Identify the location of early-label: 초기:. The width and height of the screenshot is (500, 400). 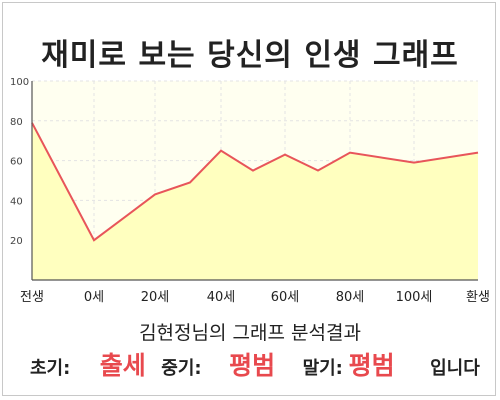
(50, 368).